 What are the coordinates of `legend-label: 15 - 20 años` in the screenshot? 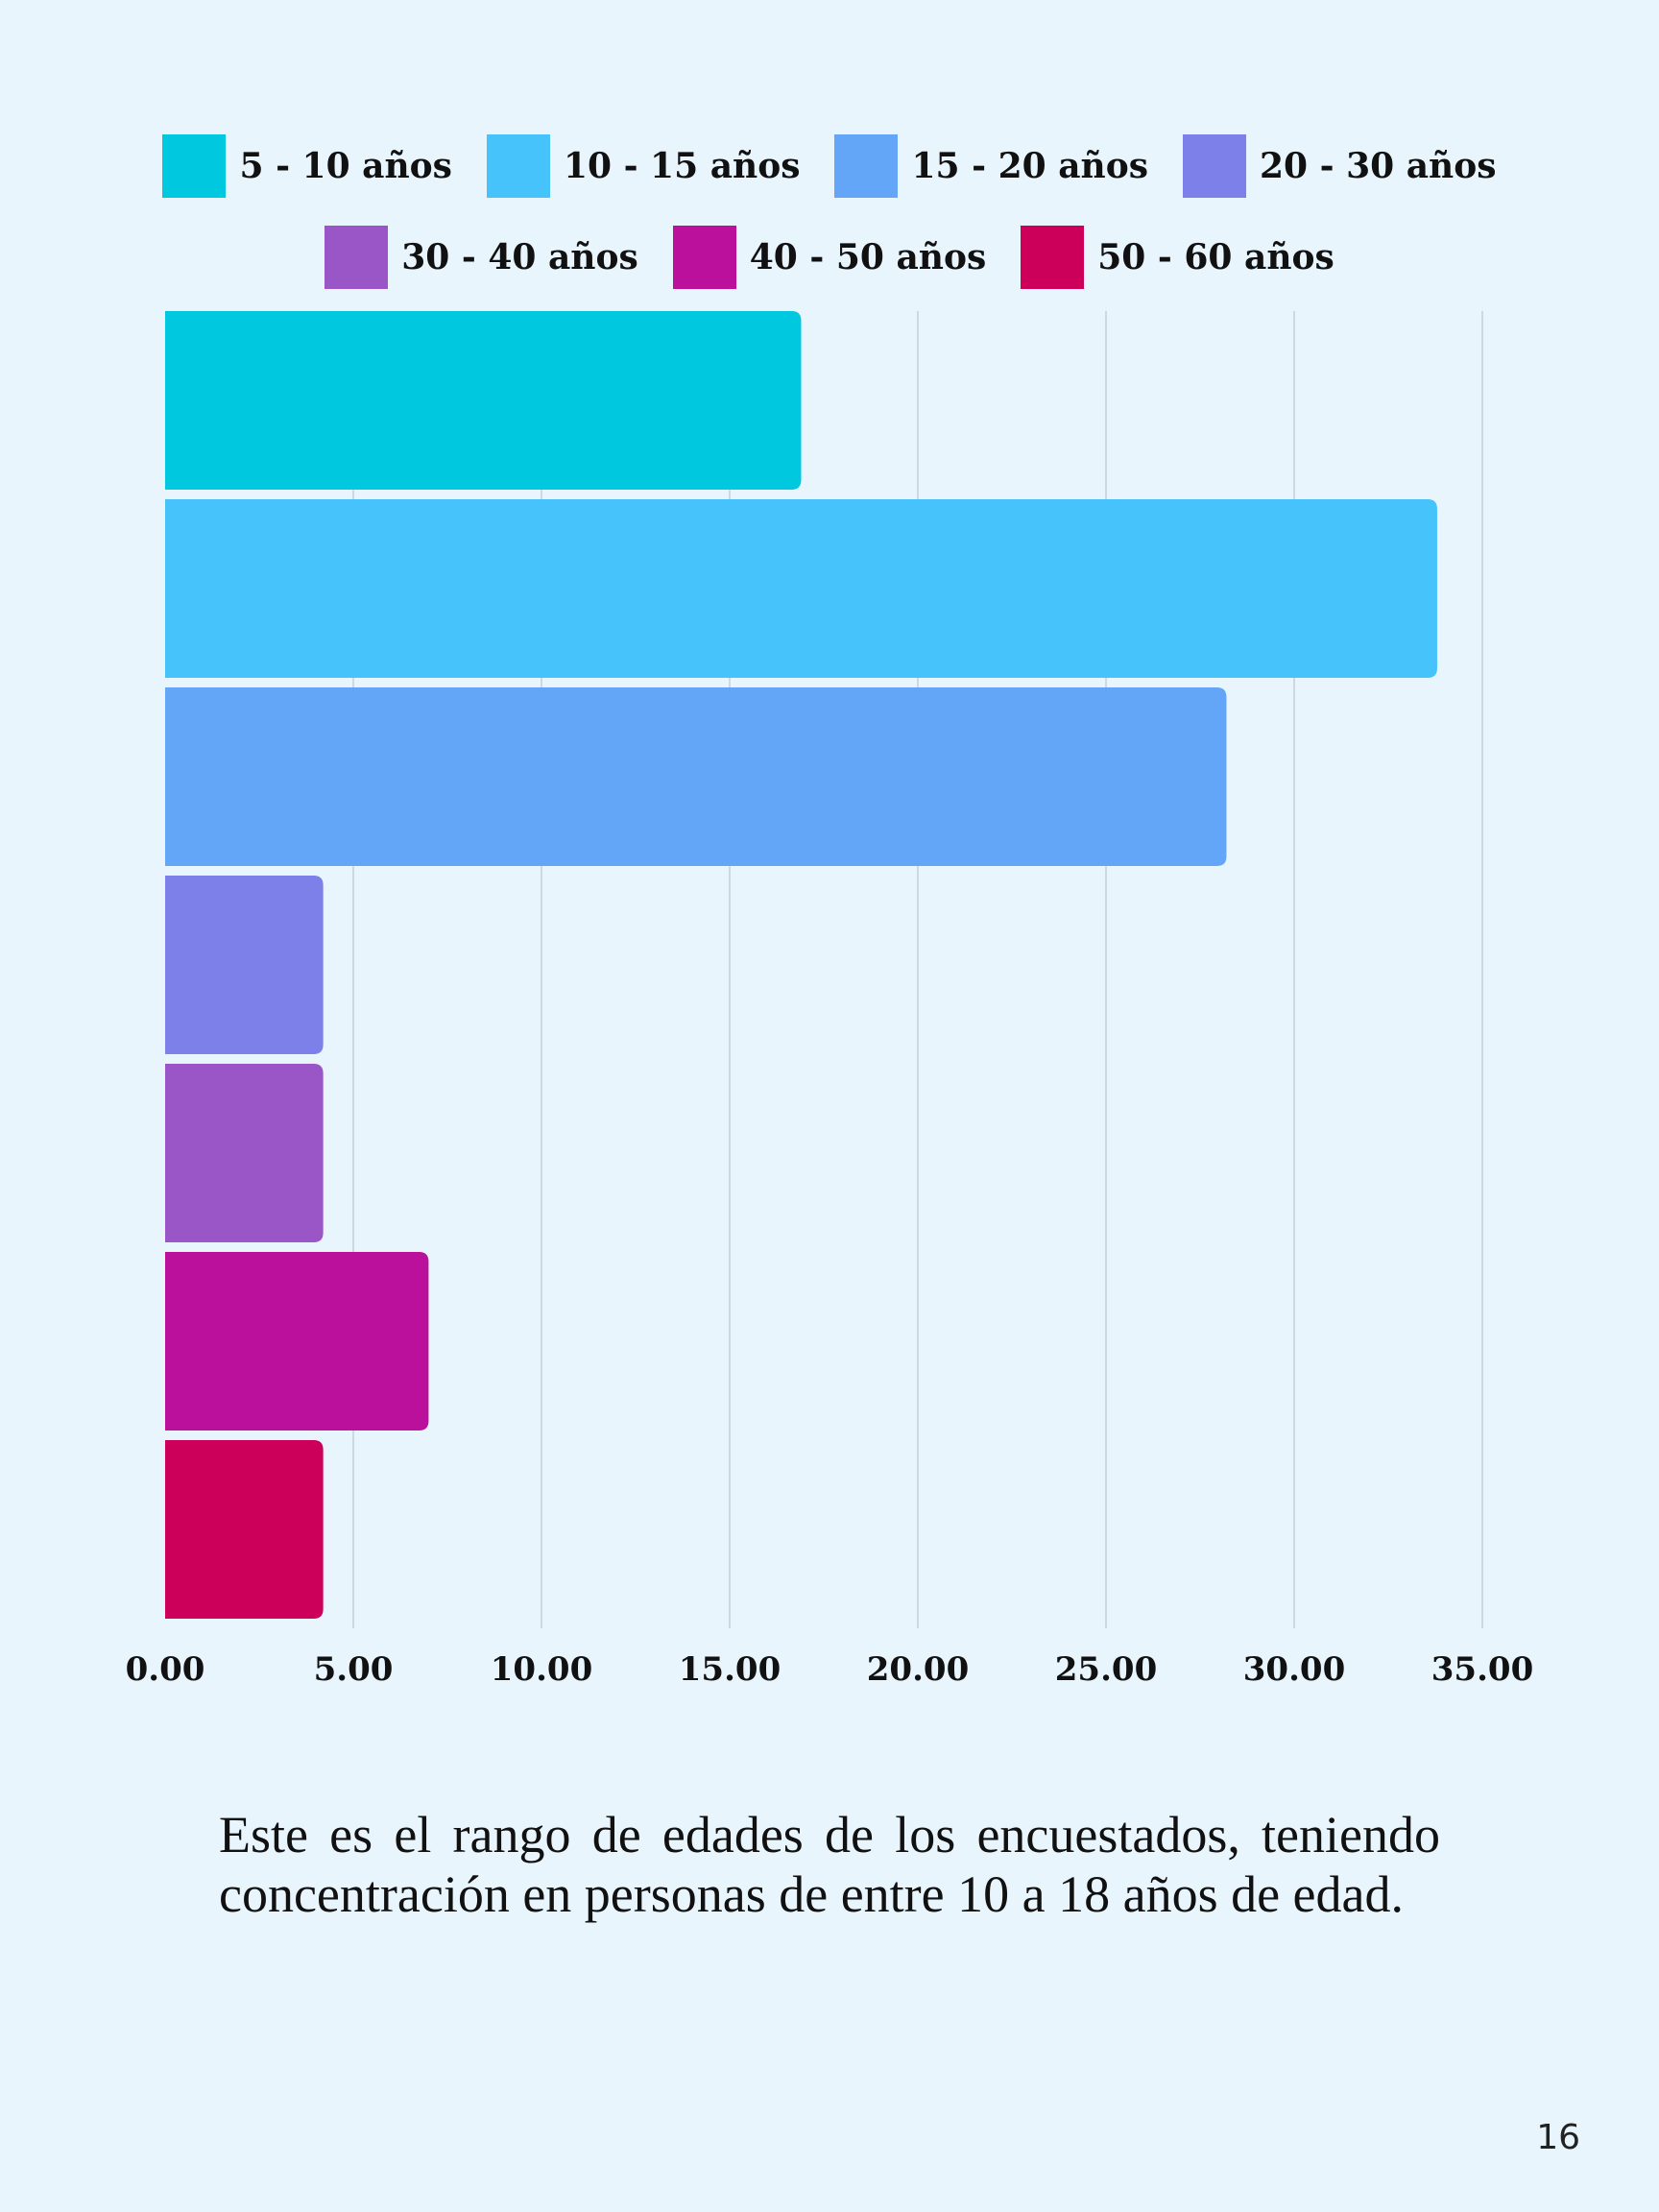 It's located at (1029, 166).